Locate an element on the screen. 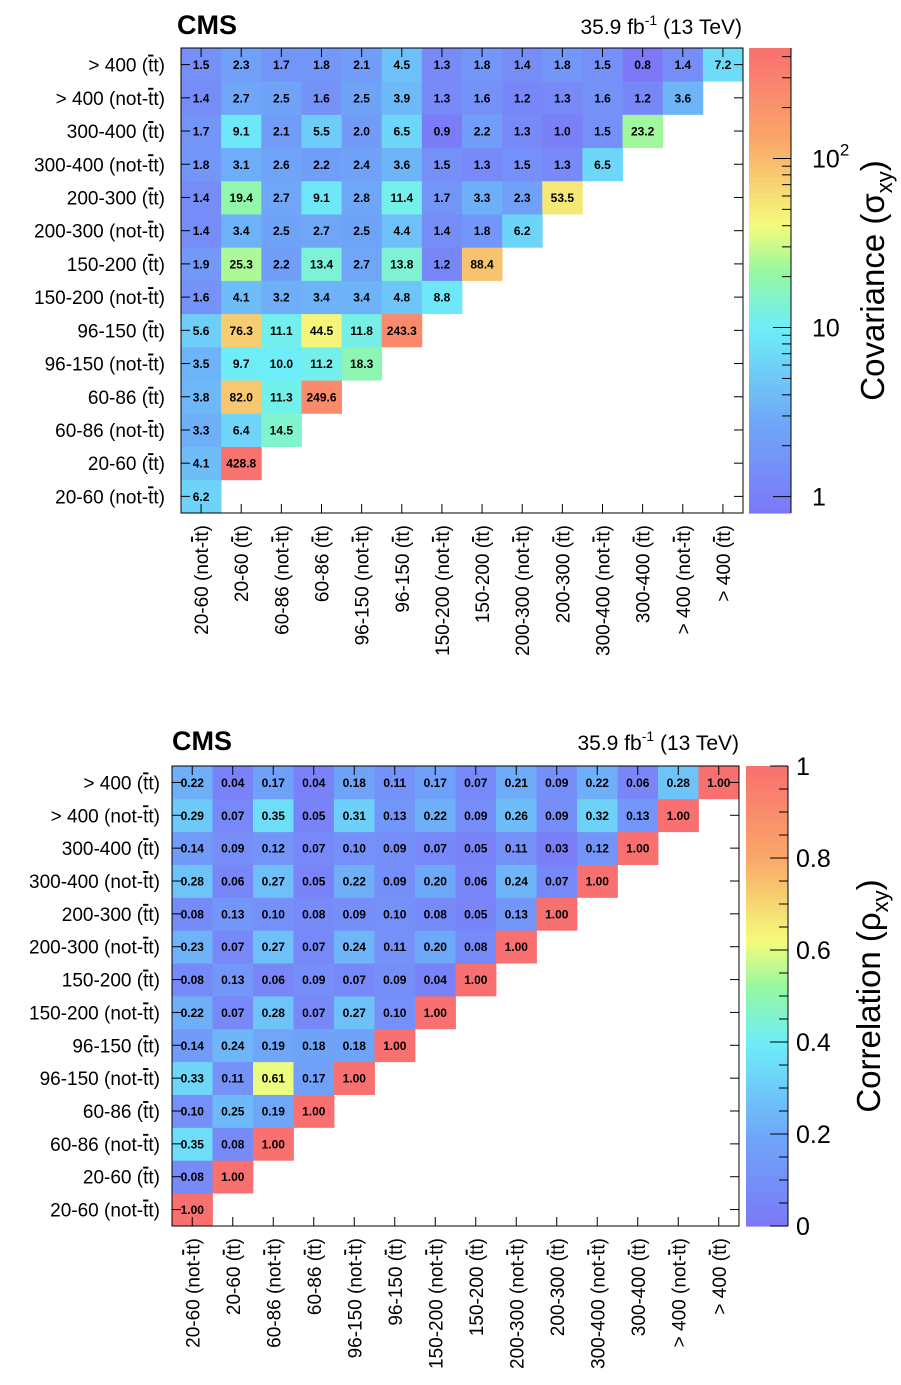 The height and width of the screenshot is (1385, 901). cell-value: 1.4 is located at coordinates (201, 98).